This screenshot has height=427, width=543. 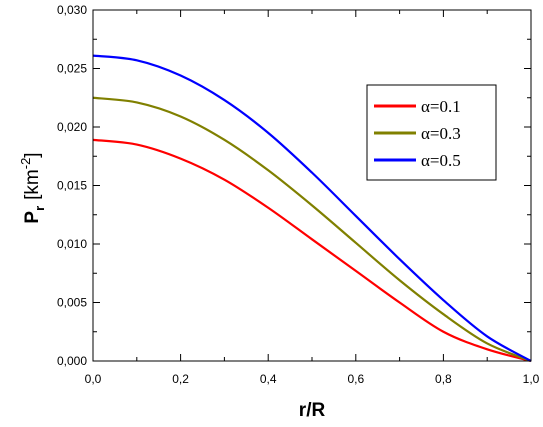 What do you see at coordinates (39, 208) in the screenshot?
I see `y-axis-title-subscript: r` at bounding box center [39, 208].